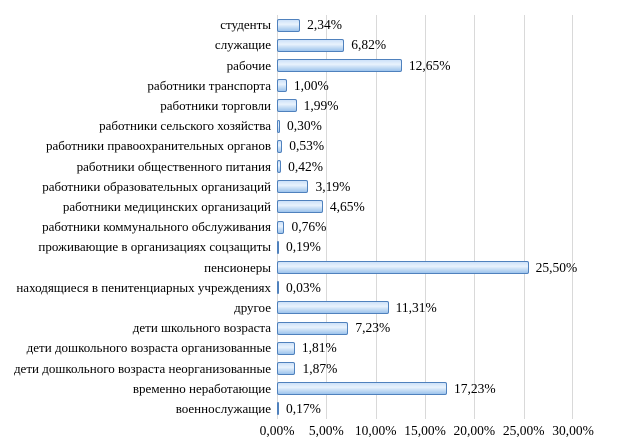 The height and width of the screenshot is (446, 627). I want to click on x-tick-label: 0,00%, so click(277, 430).